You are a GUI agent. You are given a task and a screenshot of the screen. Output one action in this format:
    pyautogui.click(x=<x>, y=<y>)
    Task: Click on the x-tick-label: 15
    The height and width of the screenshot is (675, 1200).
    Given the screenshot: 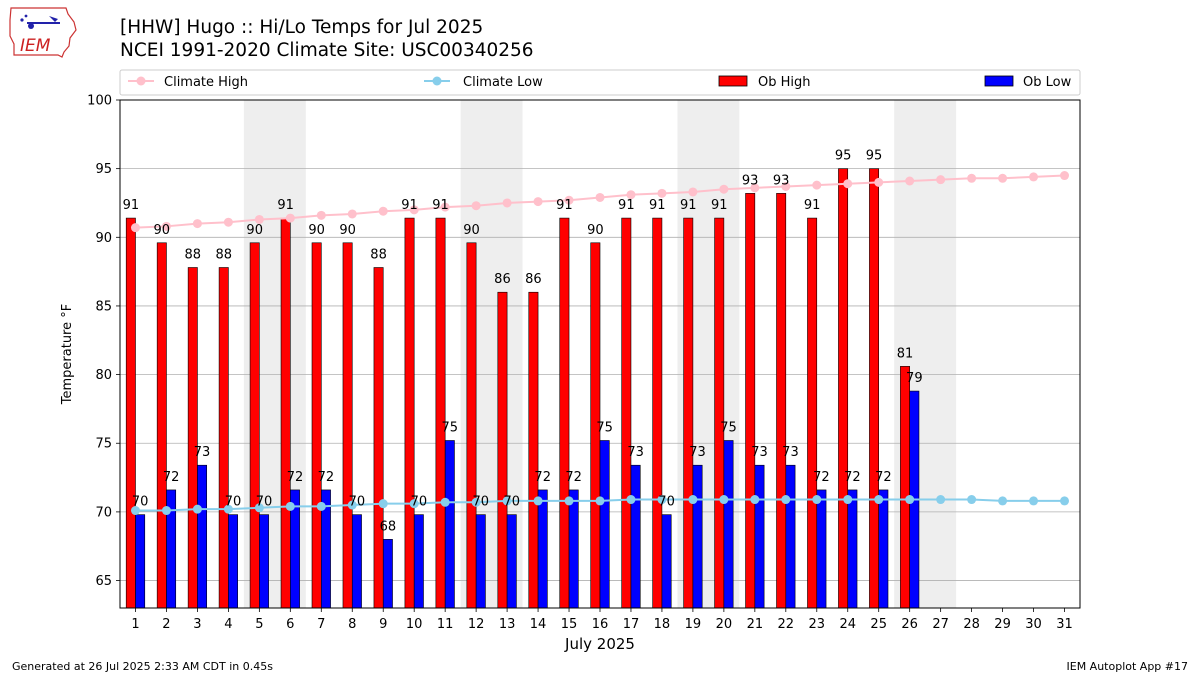 What is the action you would take?
    pyautogui.click(x=569, y=624)
    